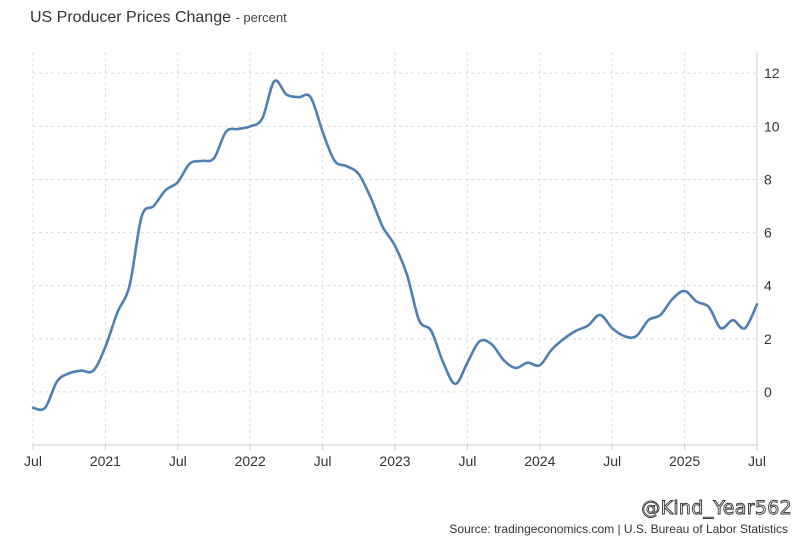  What do you see at coordinates (768, 179) in the screenshot?
I see `y-tick-label: 8` at bounding box center [768, 179].